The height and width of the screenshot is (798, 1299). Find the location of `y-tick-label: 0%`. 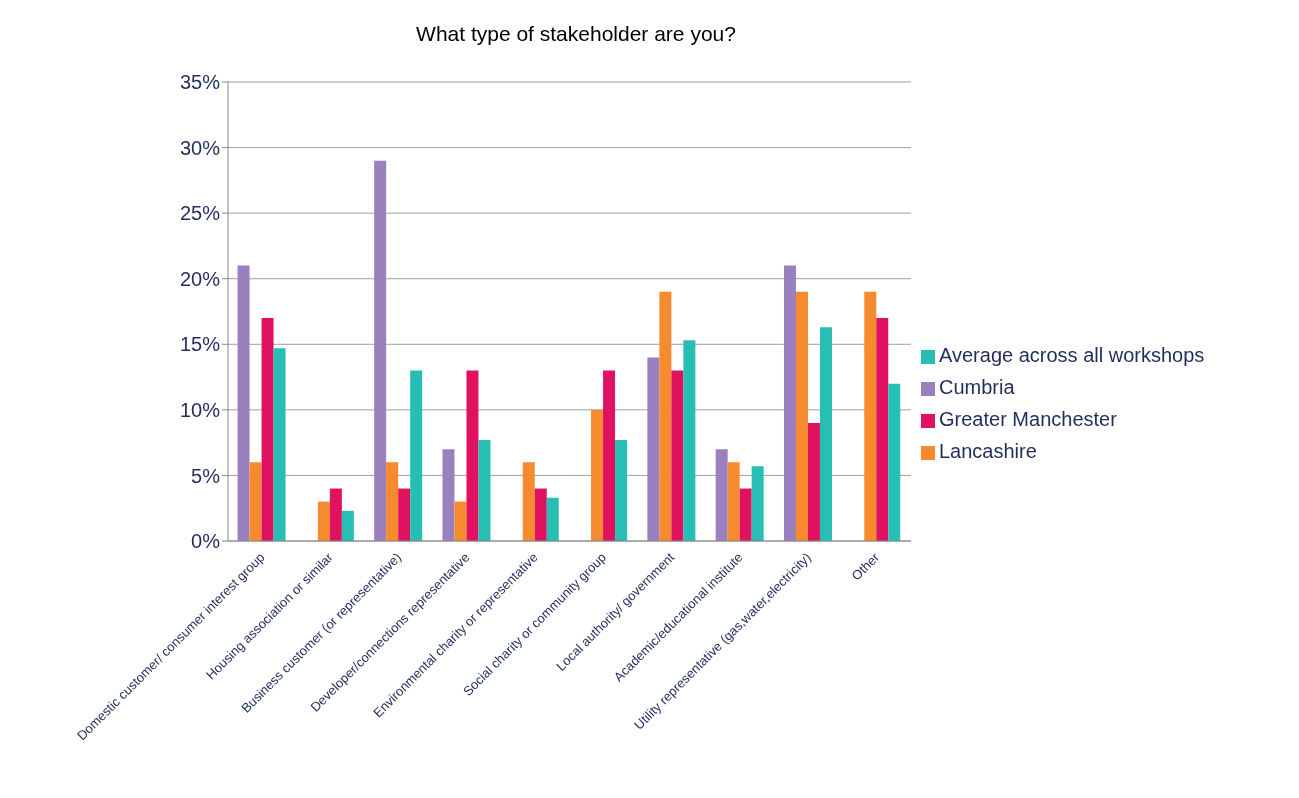

y-tick-label: 0% is located at coordinates (206, 541).